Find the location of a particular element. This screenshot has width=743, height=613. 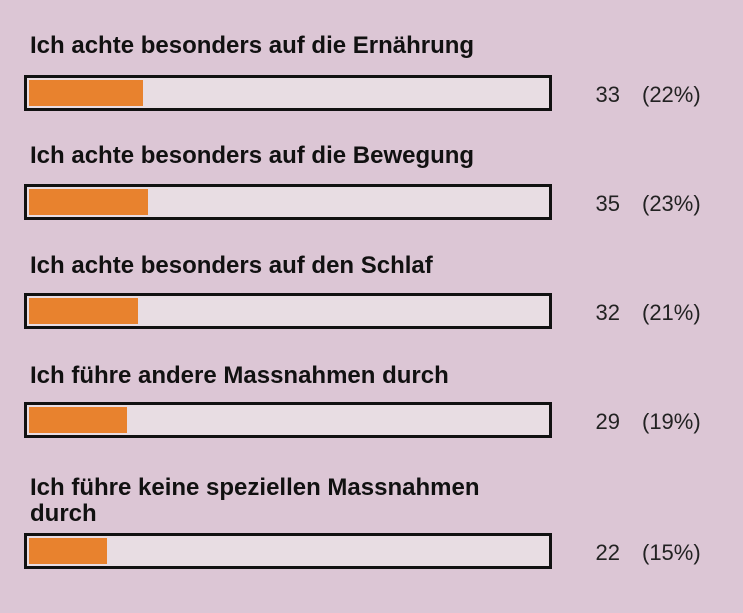

bar-value-label: 33 is located at coordinates (607, 94).